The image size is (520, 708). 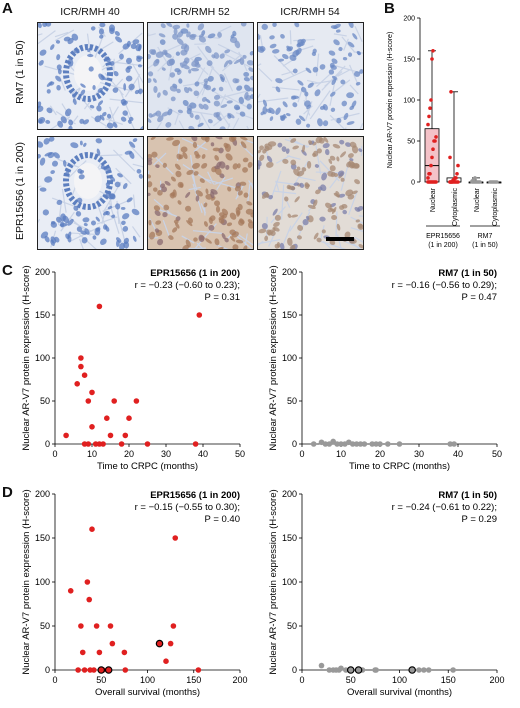 What do you see at coordinates (467, 273) in the screenshot?
I see `chart-title: RM7 (1 in 50)` at bounding box center [467, 273].